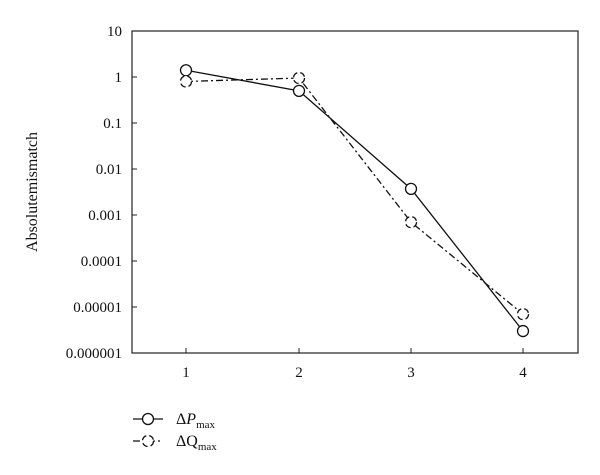  Describe the element at coordinates (299, 373) in the screenshot. I see `x-tick-label: 2` at that location.